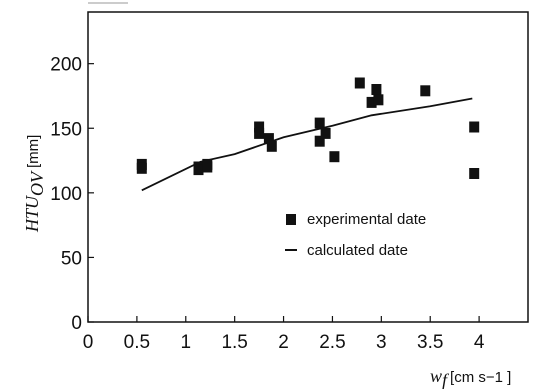 This screenshot has width=542, height=389. Describe the element at coordinates (185, 342) in the screenshot. I see `x-tick-label: 1` at that location.